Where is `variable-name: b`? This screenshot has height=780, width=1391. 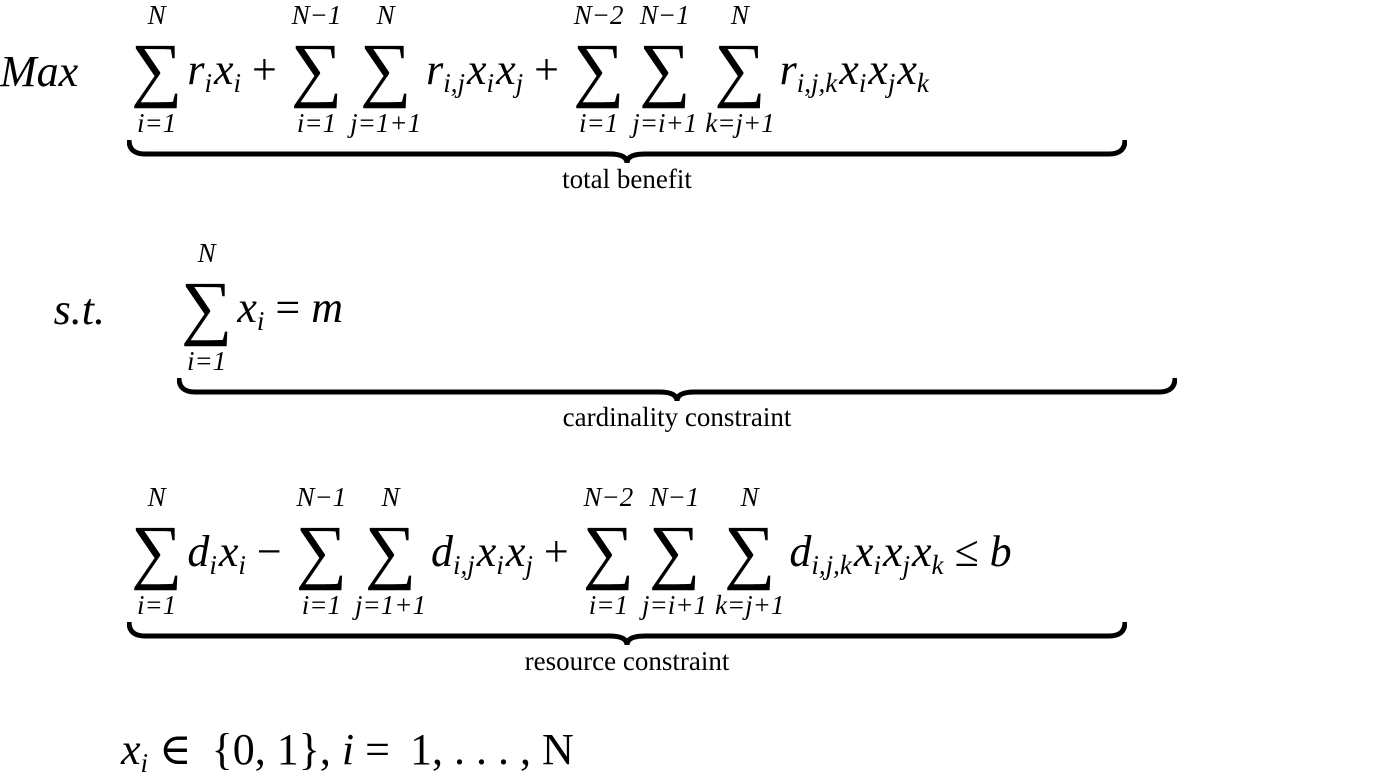
variable-name: b is located at coordinates (1000, 551).